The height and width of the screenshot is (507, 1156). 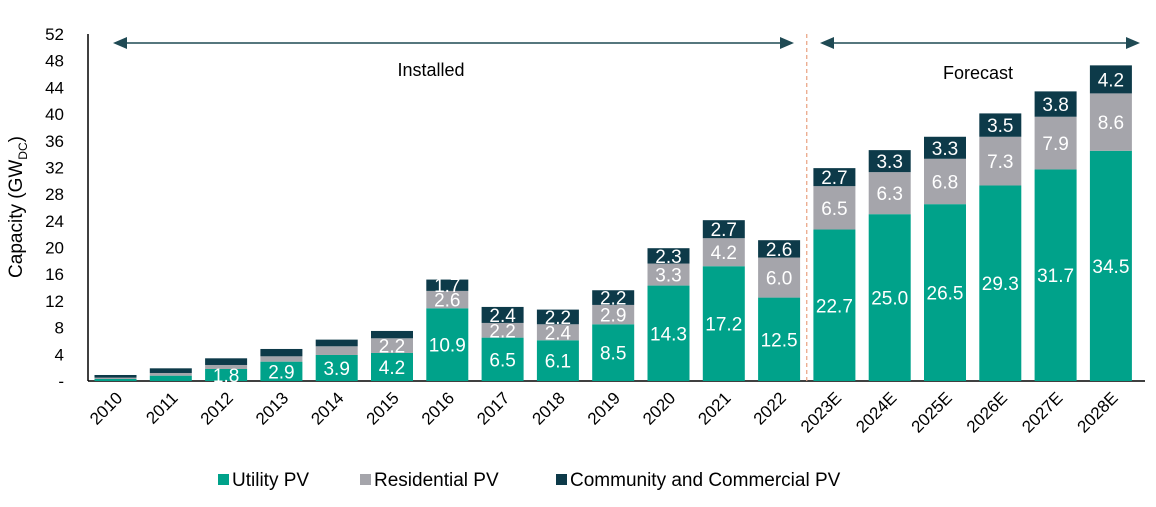 I want to click on forecast-arrow-left-head, so click(x=827, y=43).